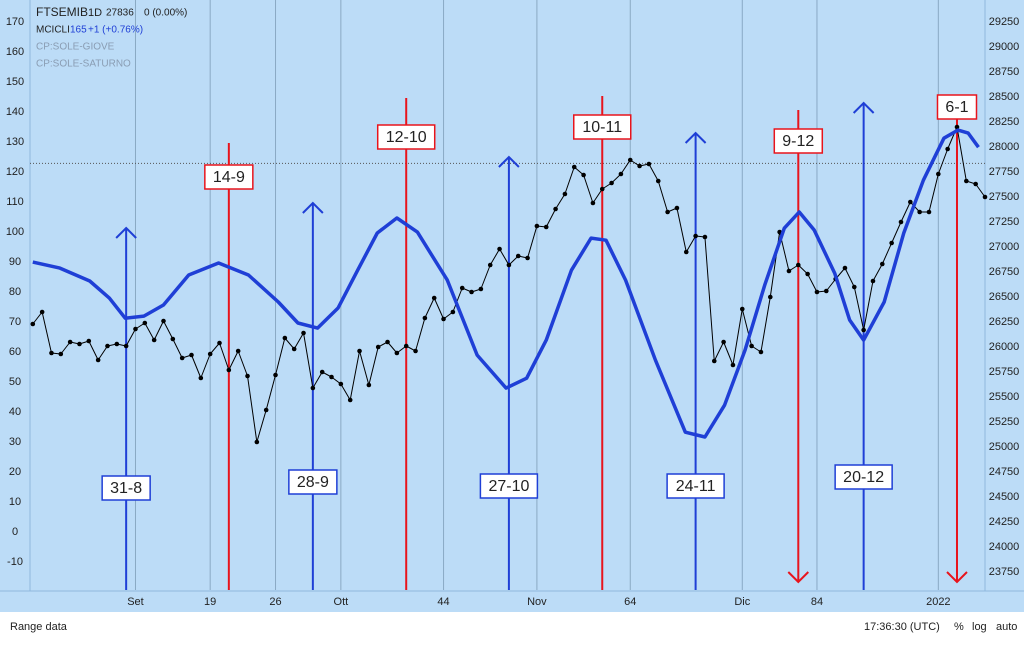 This screenshot has width=1024, height=645. I want to click on x-tick-label: 26, so click(275, 602).